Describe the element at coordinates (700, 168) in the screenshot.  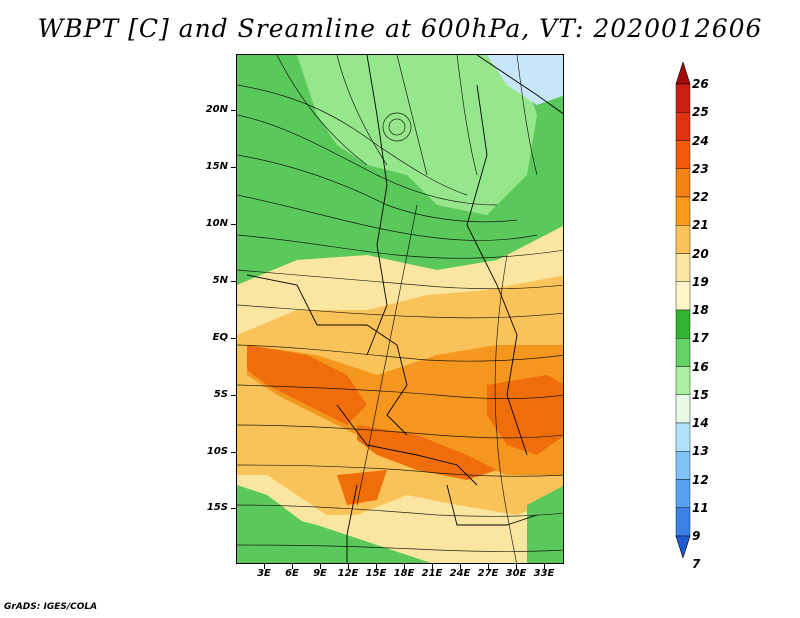
I see `colorbar-label: 23` at that location.